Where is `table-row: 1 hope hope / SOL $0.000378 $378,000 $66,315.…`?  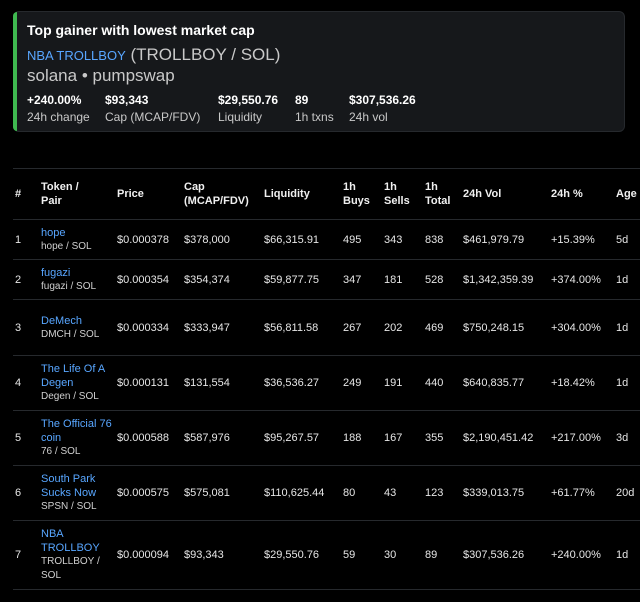 table-row: 1 hope hope / SOL $0.000378 $378,000 $66,315.… is located at coordinates (326, 239).